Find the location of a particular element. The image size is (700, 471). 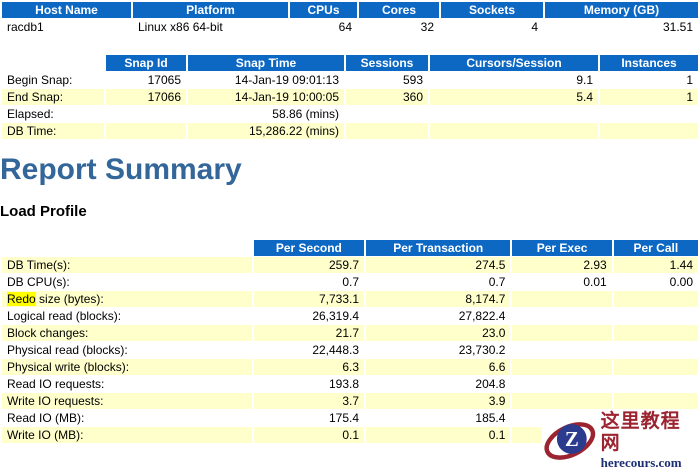

metric-label-cell: DB Time(s): is located at coordinates (127, 265).